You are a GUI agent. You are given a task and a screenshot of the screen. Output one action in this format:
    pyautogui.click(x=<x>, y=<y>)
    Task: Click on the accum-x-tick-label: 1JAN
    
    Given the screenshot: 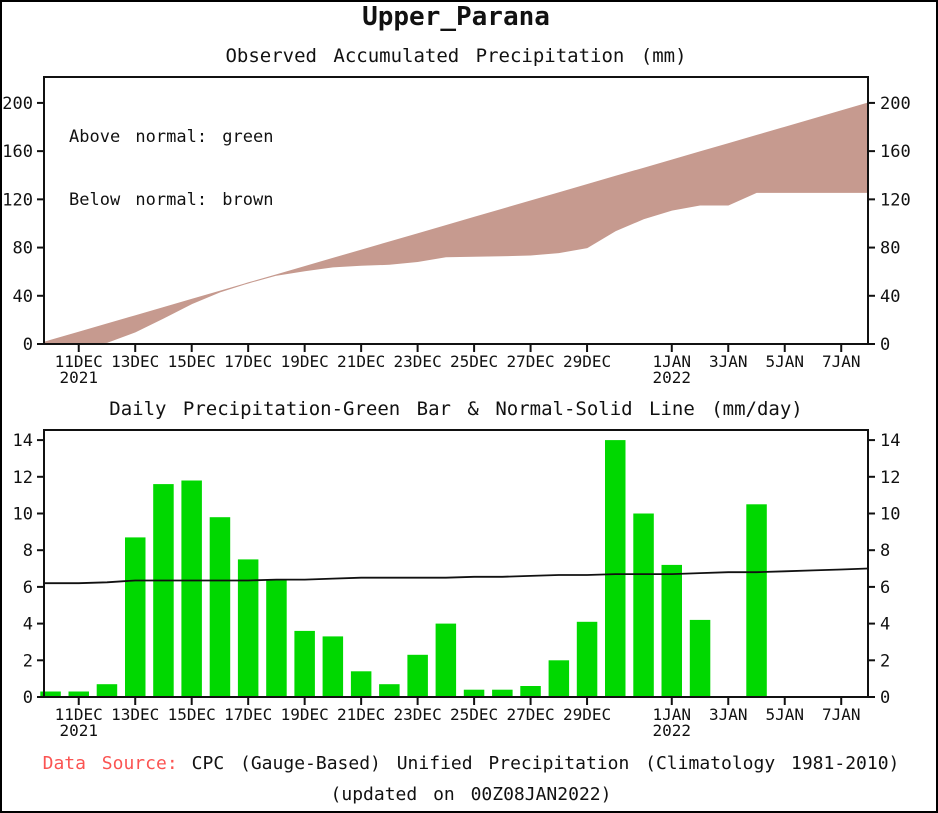 What is the action you would take?
    pyautogui.click(x=672, y=361)
    